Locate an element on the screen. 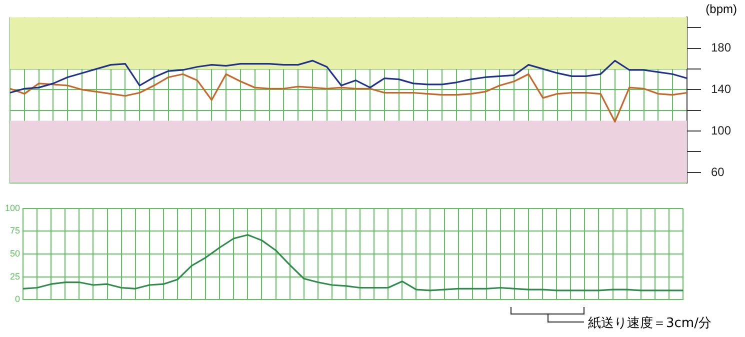 The width and height of the screenshot is (745, 337). y-tick-label: 75 is located at coordinates (15, 231).